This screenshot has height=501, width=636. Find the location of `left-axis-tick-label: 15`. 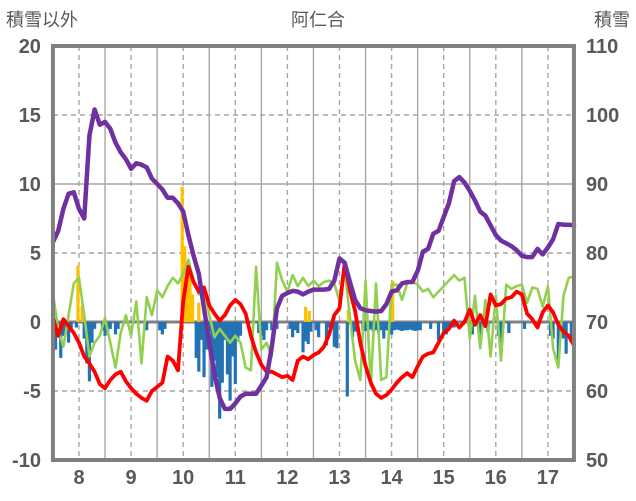

left-axis-tick-label: 15 is located at coordinates (30, 116).